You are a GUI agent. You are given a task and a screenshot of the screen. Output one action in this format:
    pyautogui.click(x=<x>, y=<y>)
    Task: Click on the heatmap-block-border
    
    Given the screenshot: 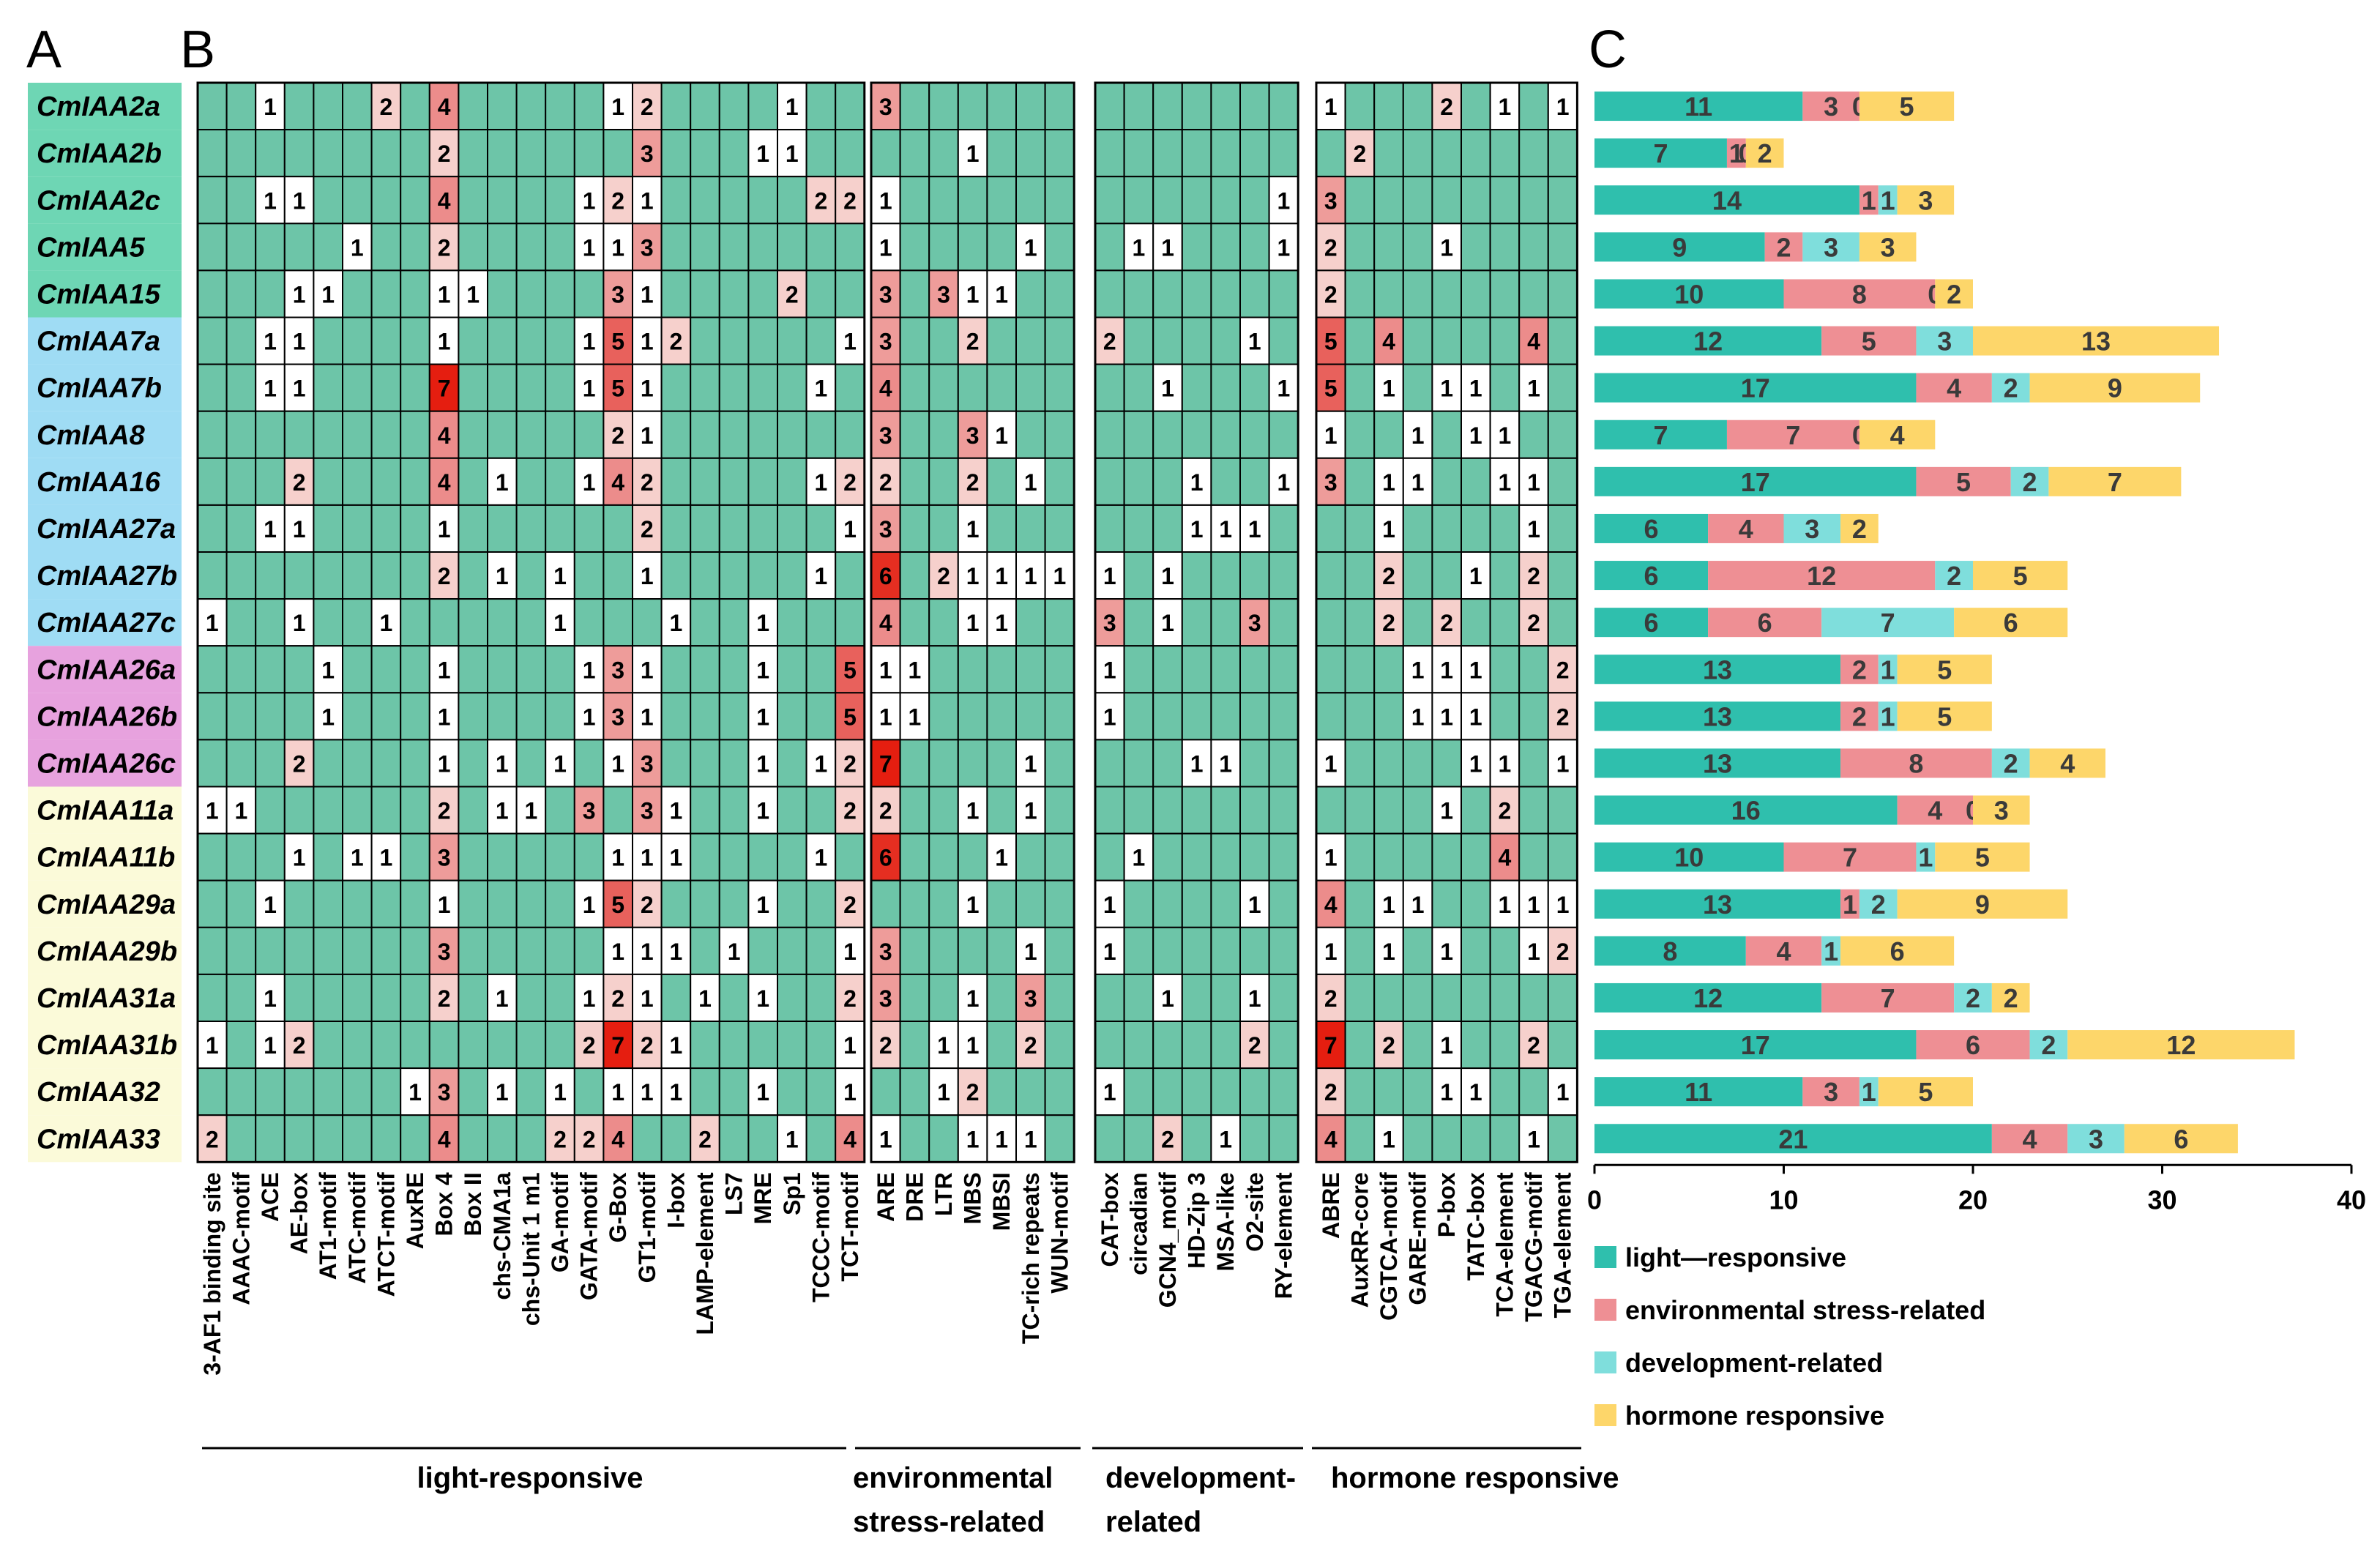 What is the action you would take?
    pyautogui.click(x=973, y=622)
    